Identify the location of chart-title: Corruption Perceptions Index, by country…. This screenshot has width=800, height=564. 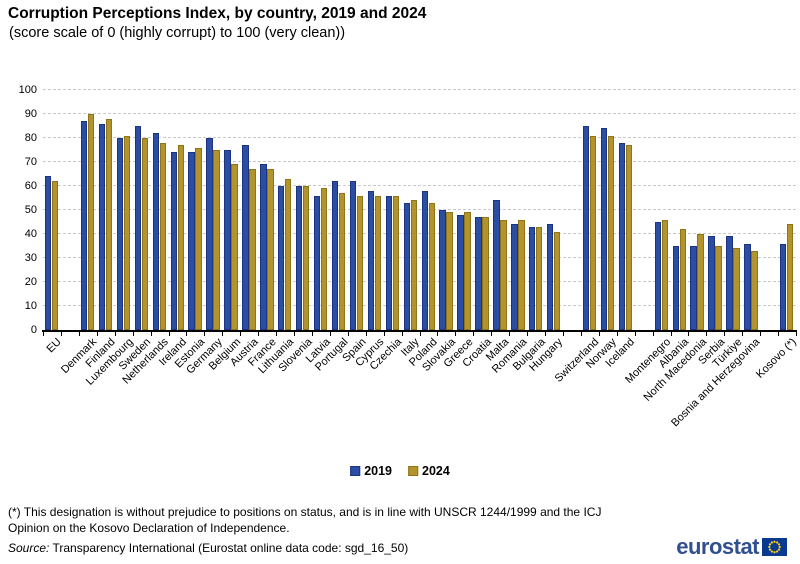
(217, 13).